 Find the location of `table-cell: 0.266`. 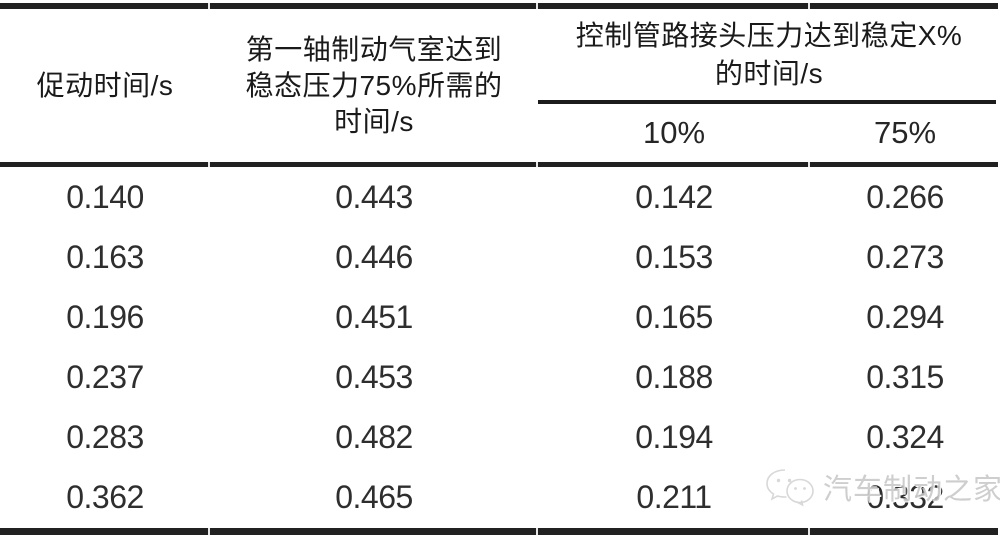

table-cell: 0.266 is located at coordinates (905, 196).